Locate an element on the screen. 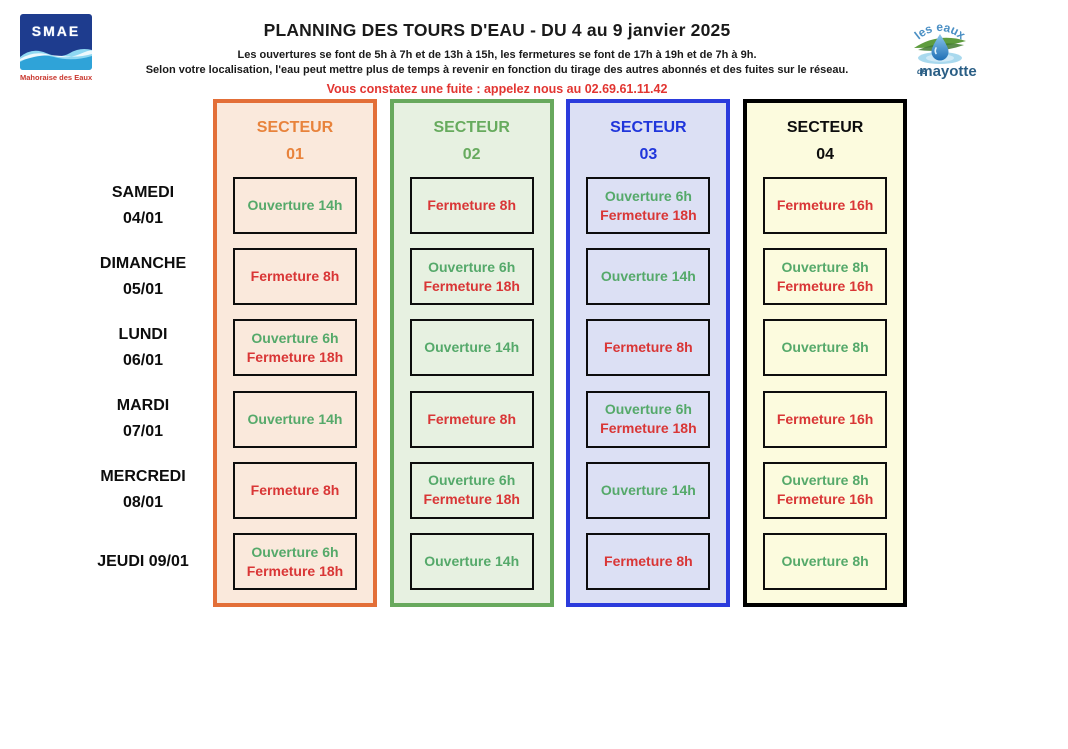  day-label-line: 05/01 is located at coordinates (143, 289).